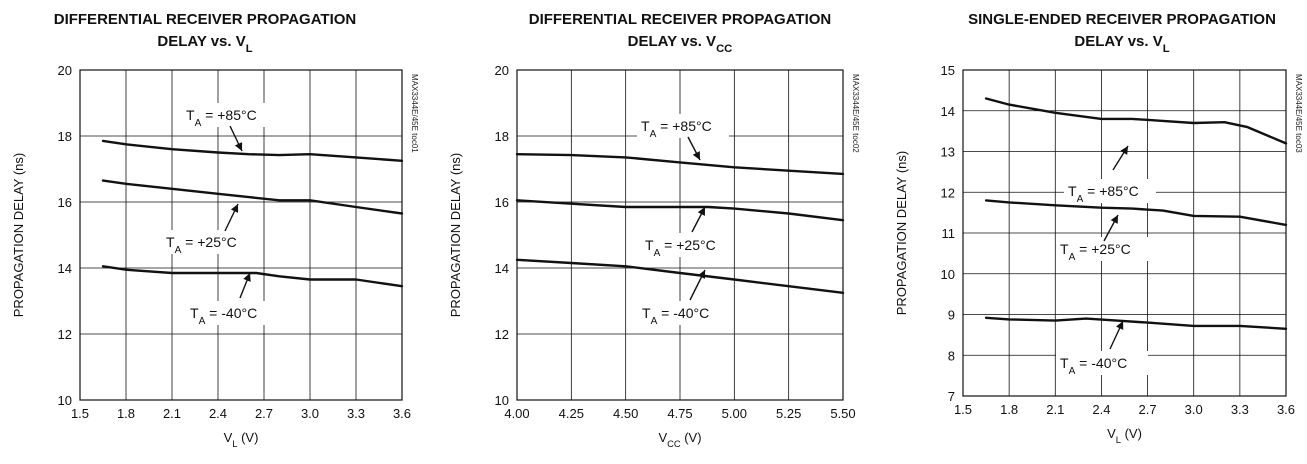  Describe the element at coordinates (949, 233) in the screenshot. I see `y-tick-label: 11` at that location.